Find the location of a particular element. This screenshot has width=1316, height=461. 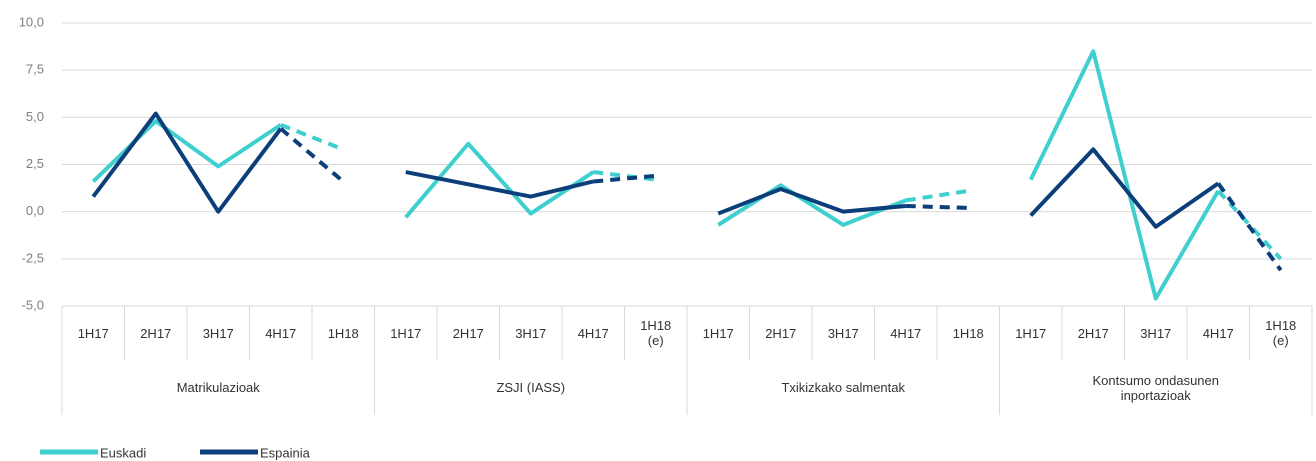

group-label: Matrikulazioak is located at coordinates (218, 387).